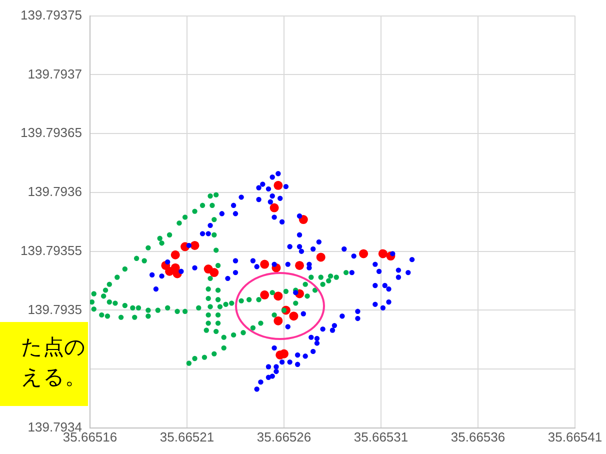 The height and width of the screenshot is (454, 606). What do you see at coordinates (51, 132) in the screenshot?
I see `y-tick-label: 139.79365` at bounding box center [51, 132].